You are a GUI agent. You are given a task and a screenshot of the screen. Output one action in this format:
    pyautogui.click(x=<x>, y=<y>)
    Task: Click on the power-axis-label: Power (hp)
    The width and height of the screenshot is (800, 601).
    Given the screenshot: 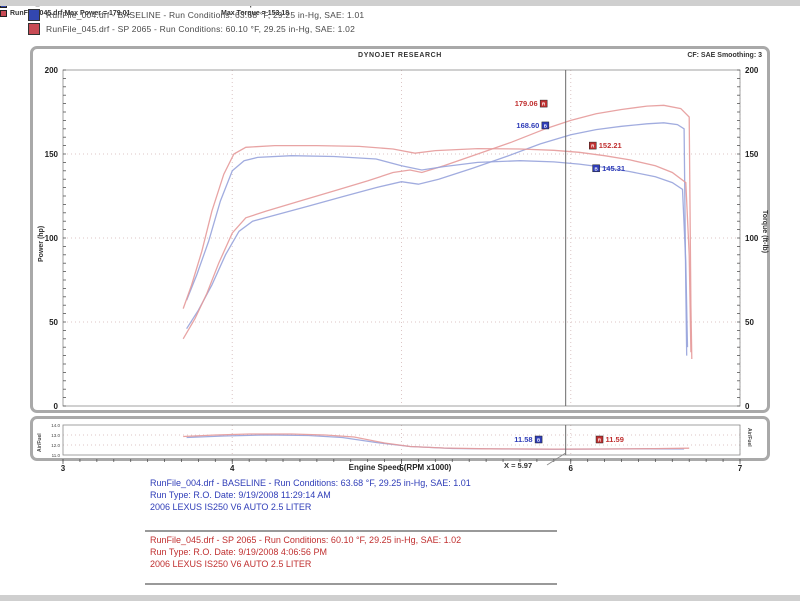 What is the action you would take?
    pyautogui.click(x=41, y=243)
    